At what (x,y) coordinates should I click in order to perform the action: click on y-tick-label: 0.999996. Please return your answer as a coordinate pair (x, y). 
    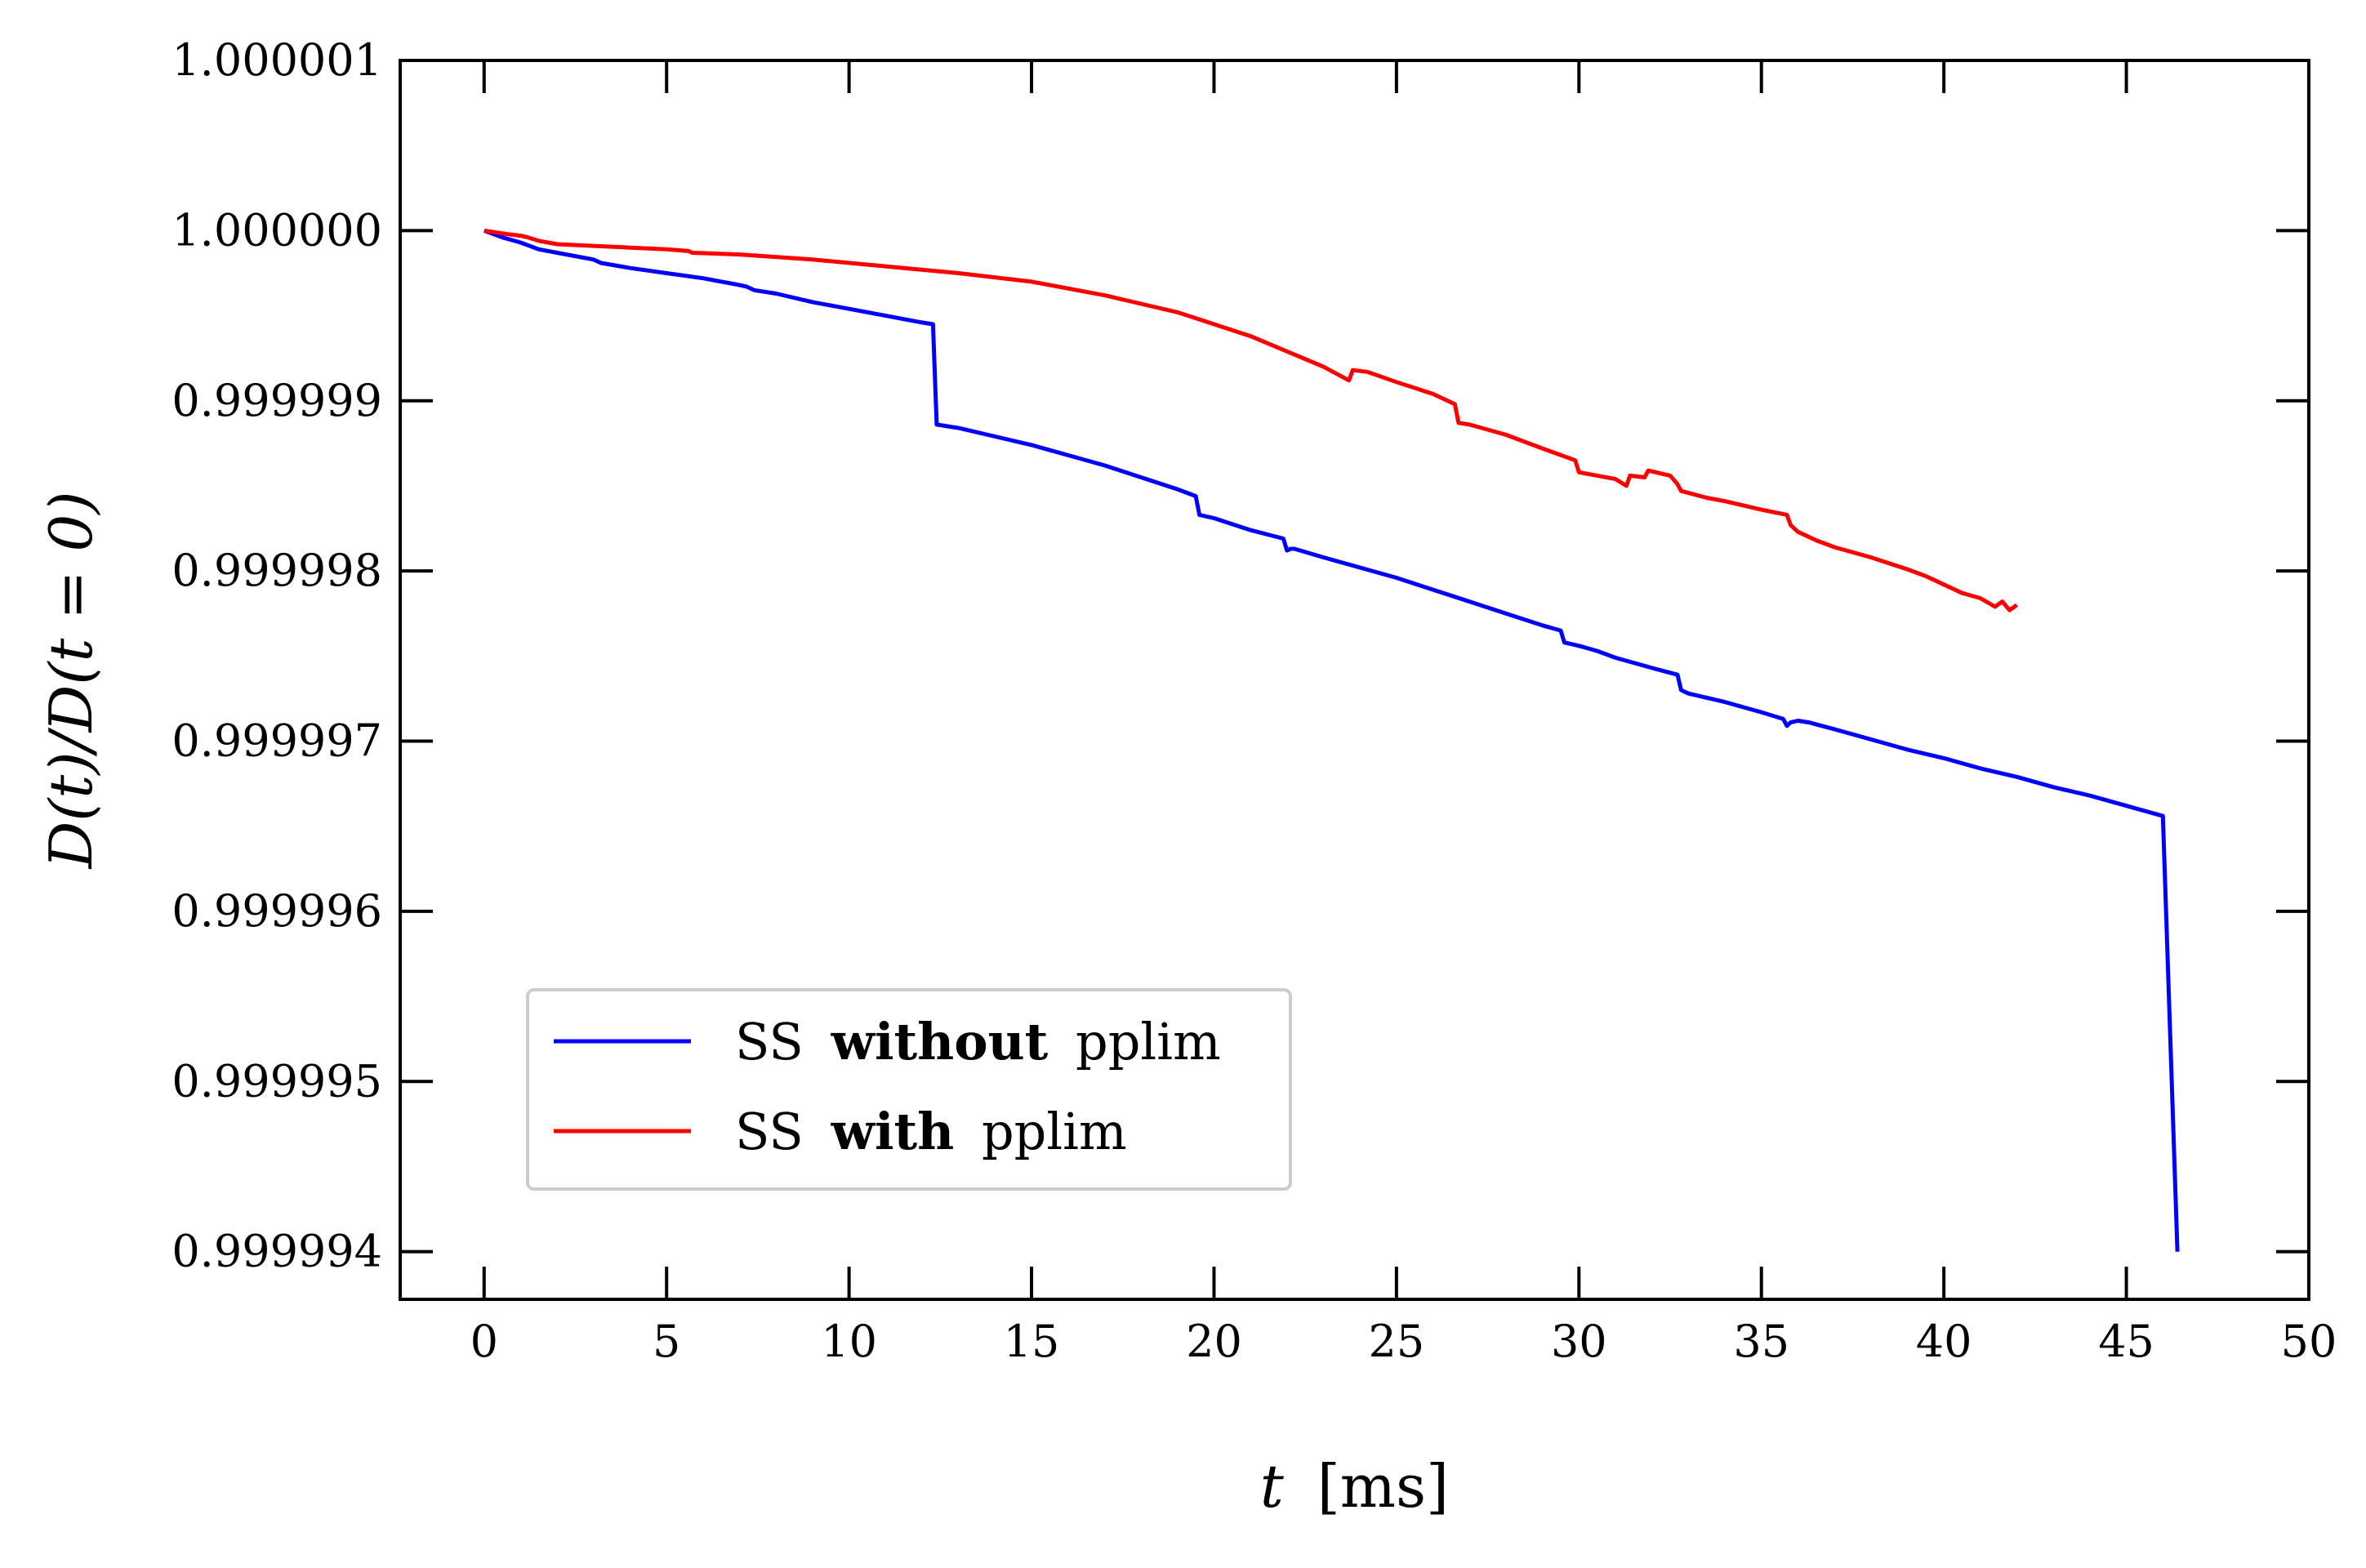
    Looking at the image, I should click on (277, 911).